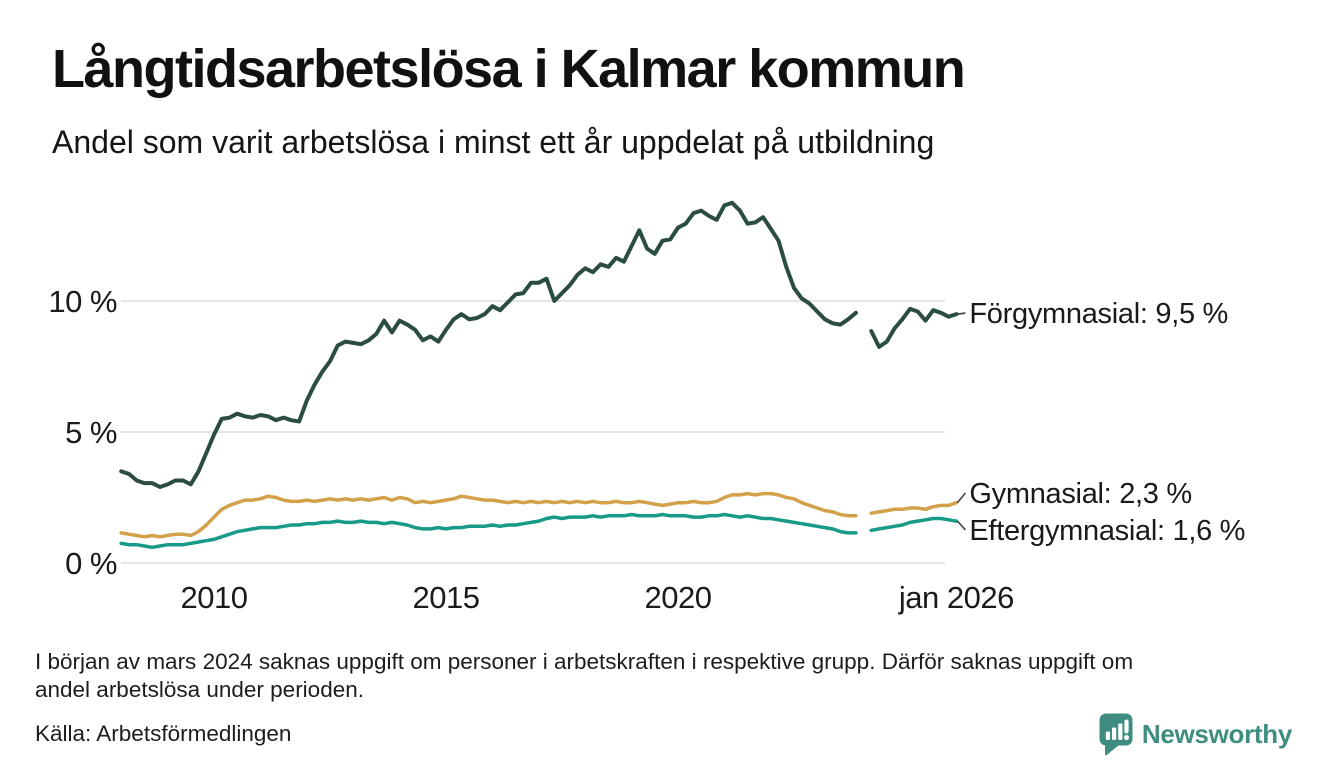 This screenshot has width=1340, height=780. What do you see at coordinates (1098, 314) in the screenshot?
I see `series-label-förgymnasial: Förgymnasial: 9,5 %` at bounding box center [1098, 314].